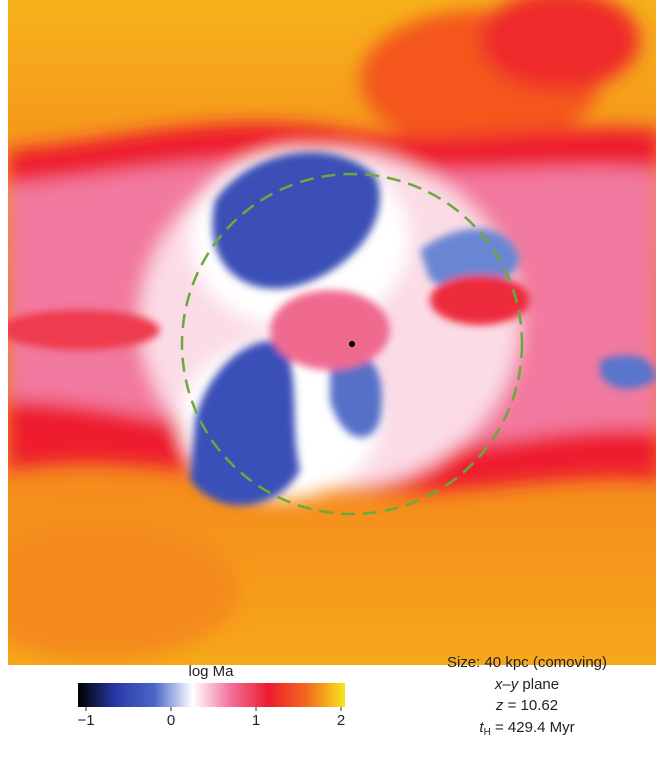  I want to click on redshift-note: z = 10.62, so click(526, 705).